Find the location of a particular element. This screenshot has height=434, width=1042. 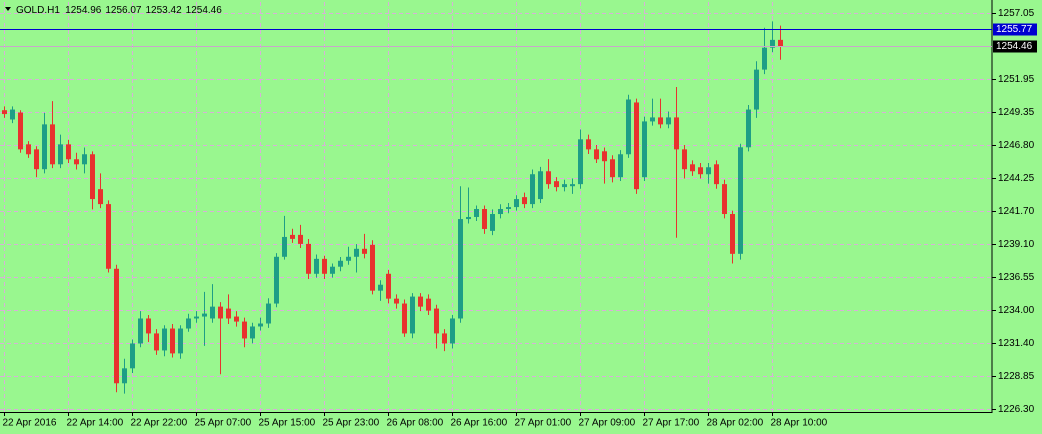

header-high: 1256.07 is located at coordinates (123, 10).